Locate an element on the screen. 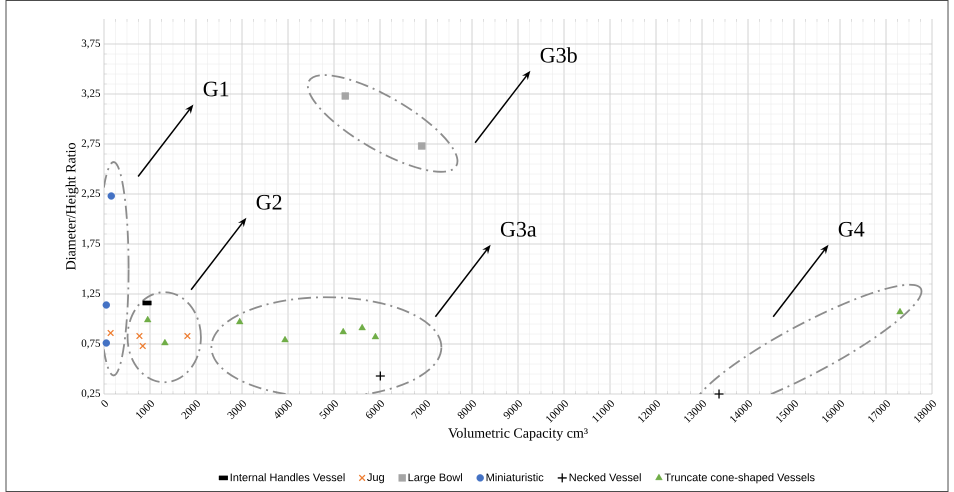 The image size is (954, 492). legend-label: Miniaturistic is located at coordinates (515, 477).